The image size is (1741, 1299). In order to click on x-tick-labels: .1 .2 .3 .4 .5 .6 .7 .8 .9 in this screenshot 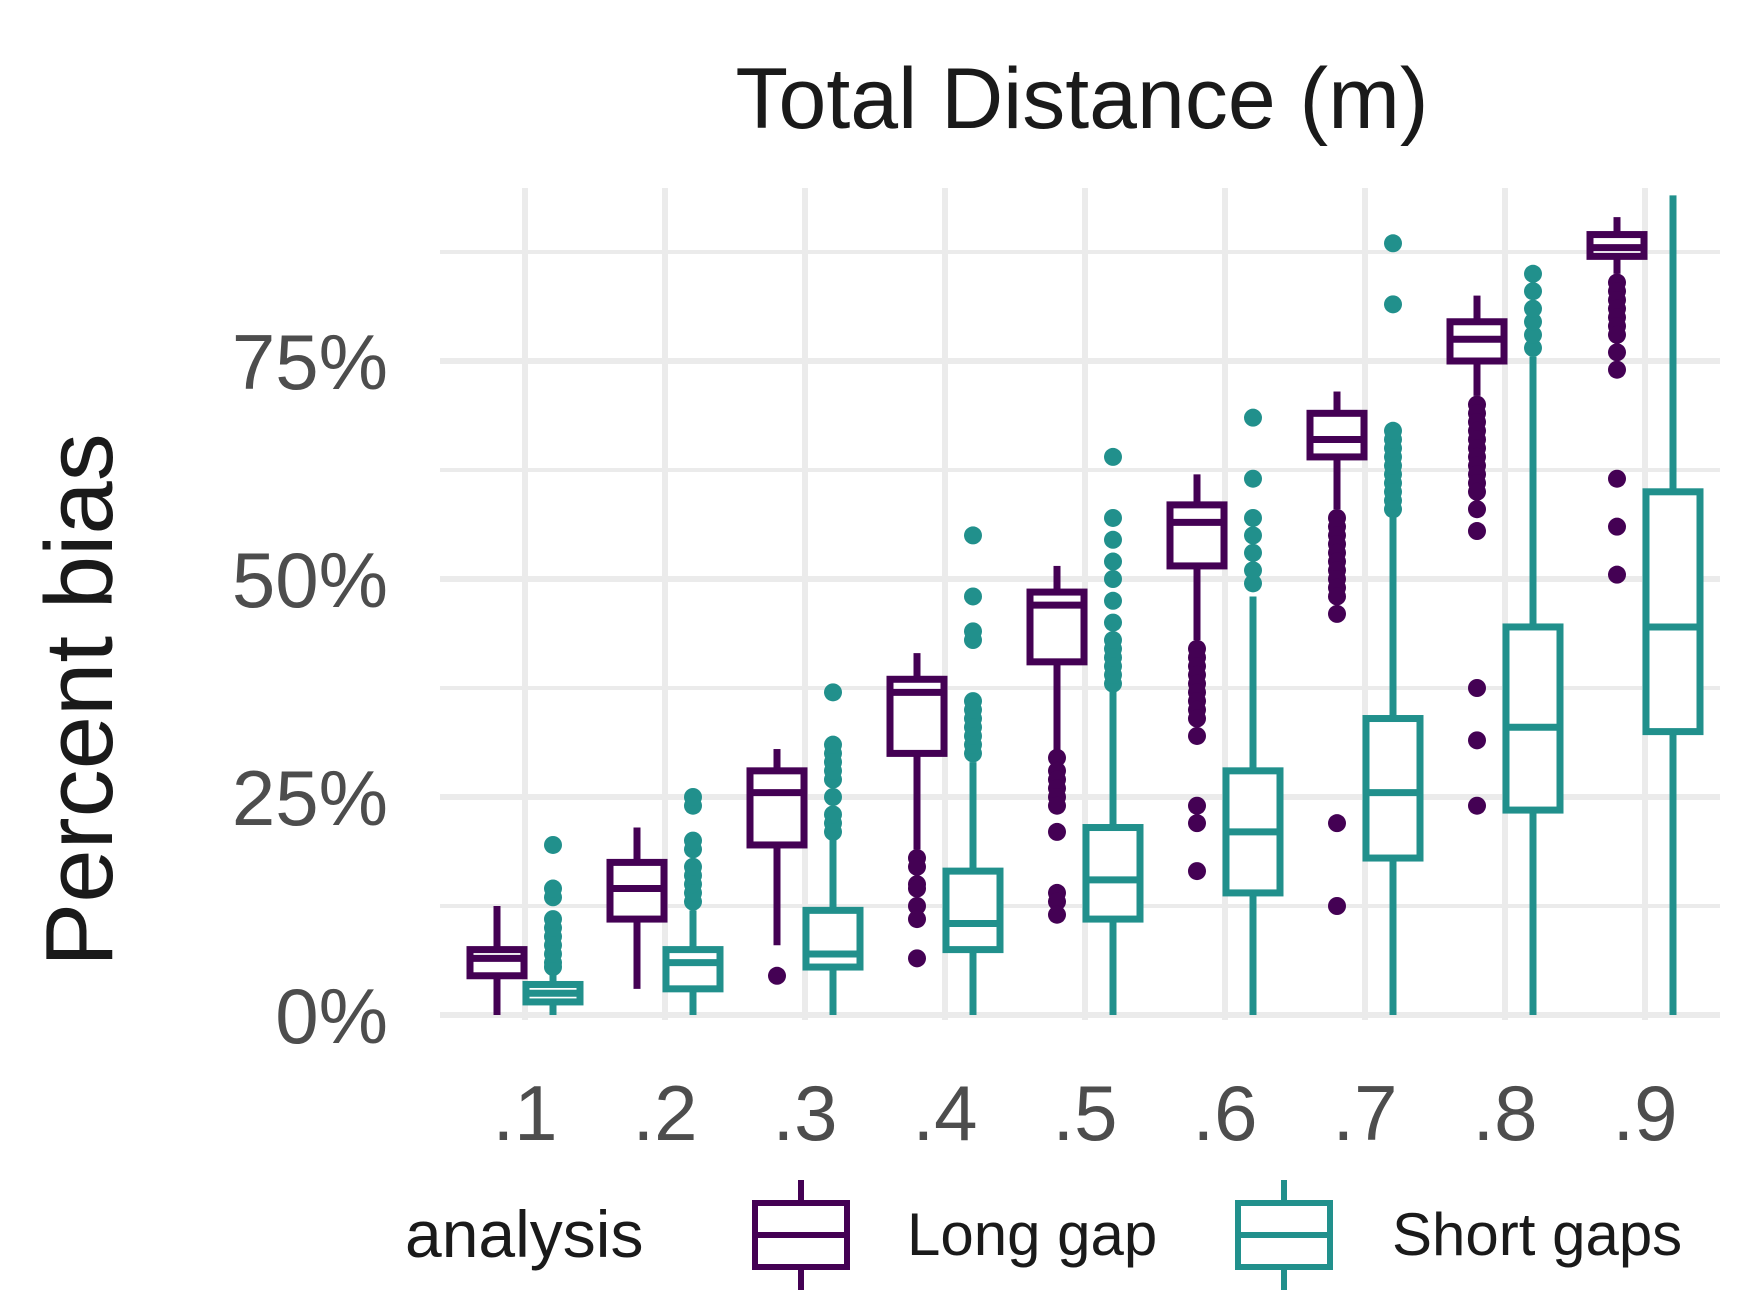, I will do `click(1084, 1113)`.